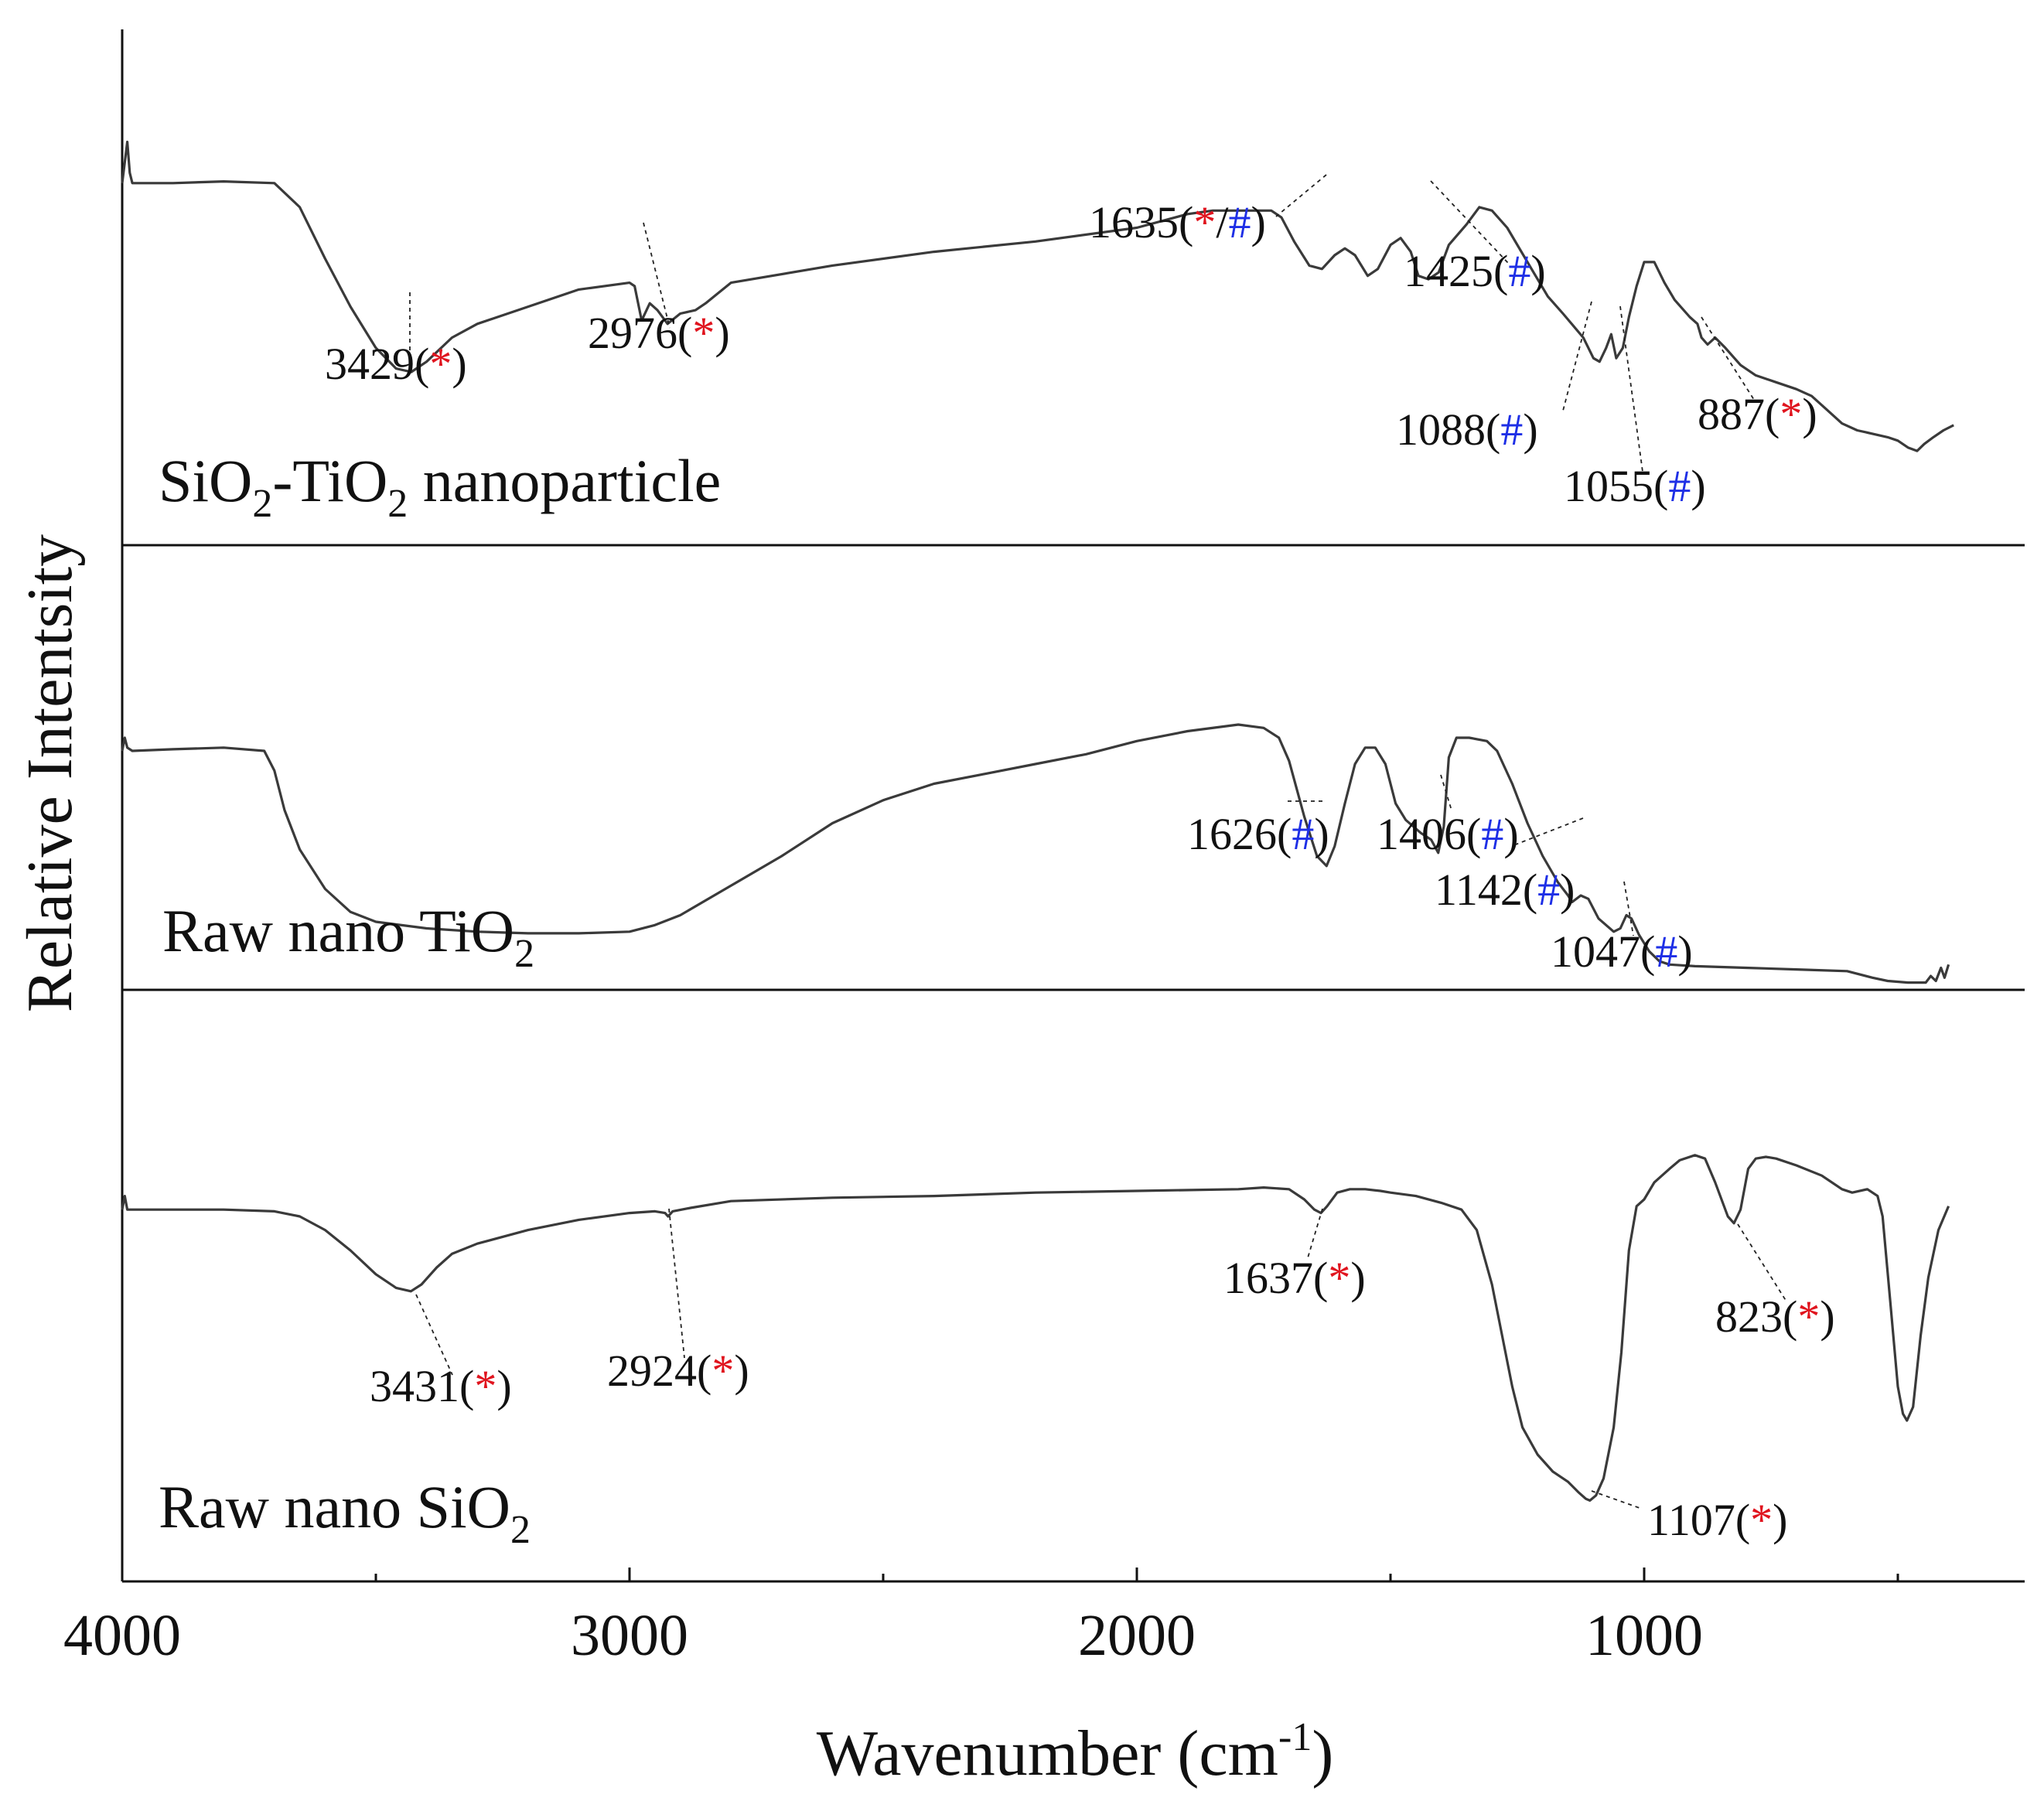 This screenshot has width=2044, height=1808. Describe the element at coordinates (1294, 1278) in the screenshot. I see `peak-label: 1637(*)` at that location.